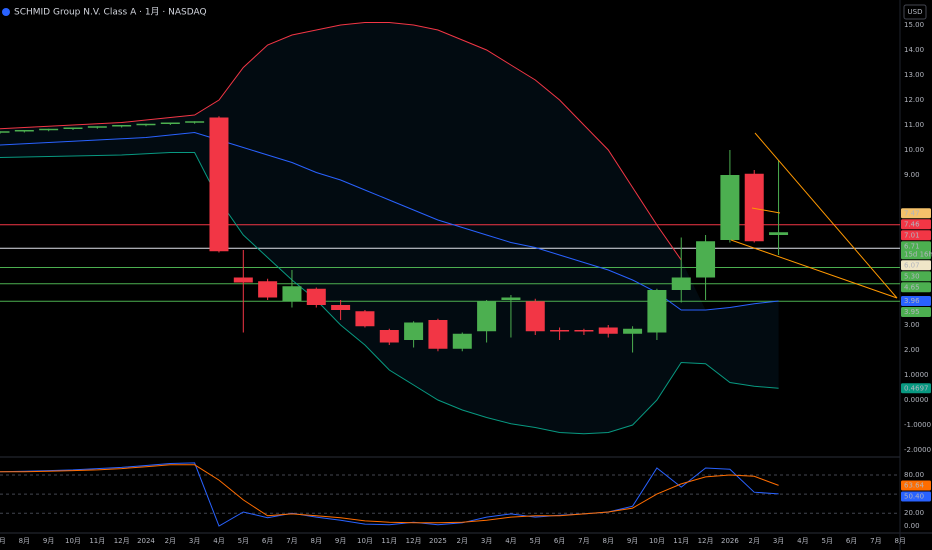 This screenshot has width=932, height=550. What do you see at coordinates (917, 425) in the screenshot?
I see `y-tick-label: -1.0000` at bounding box center [917, 425].